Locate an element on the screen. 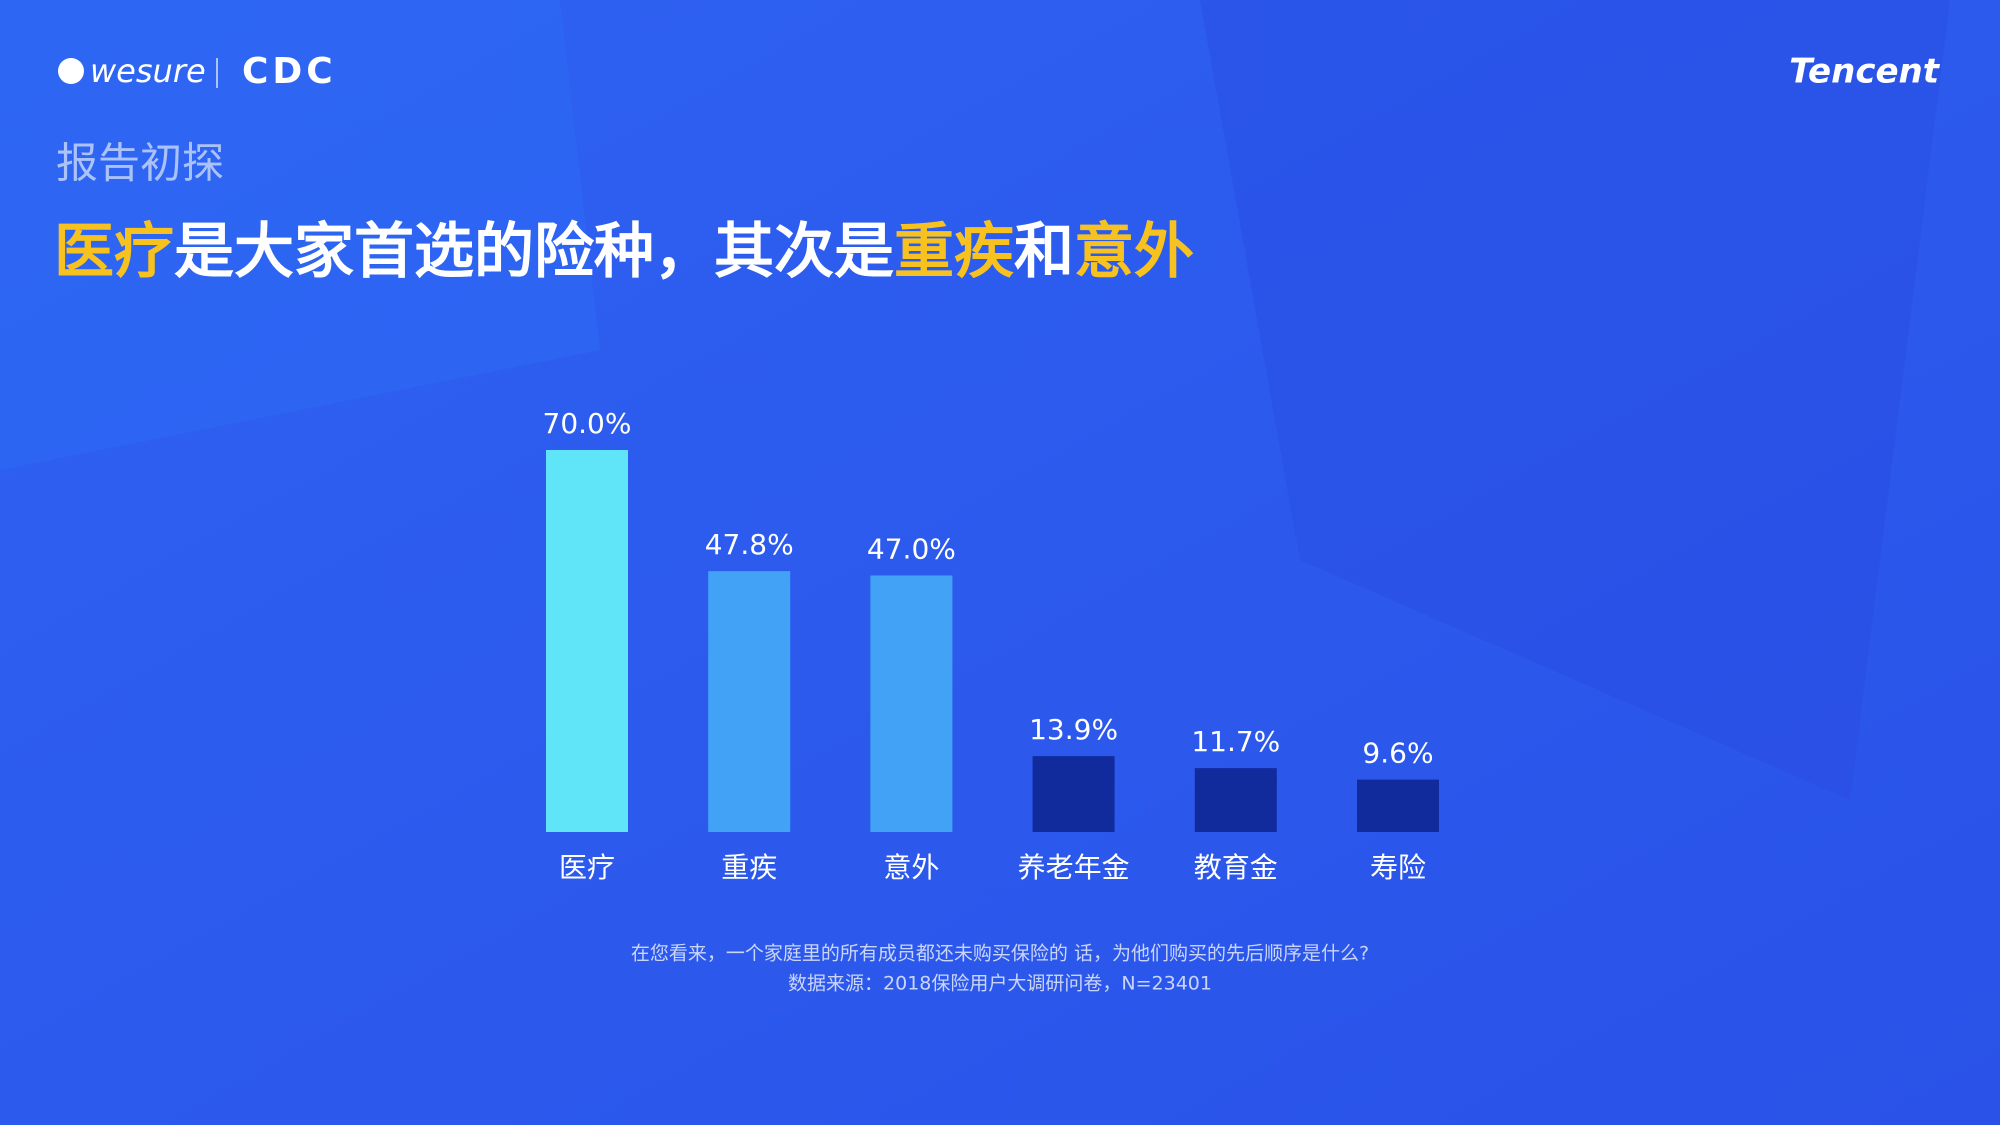 The width and height of the screenshot is (2000, 1125). value-label: 11.7% is located at coordinates (1235, 741).